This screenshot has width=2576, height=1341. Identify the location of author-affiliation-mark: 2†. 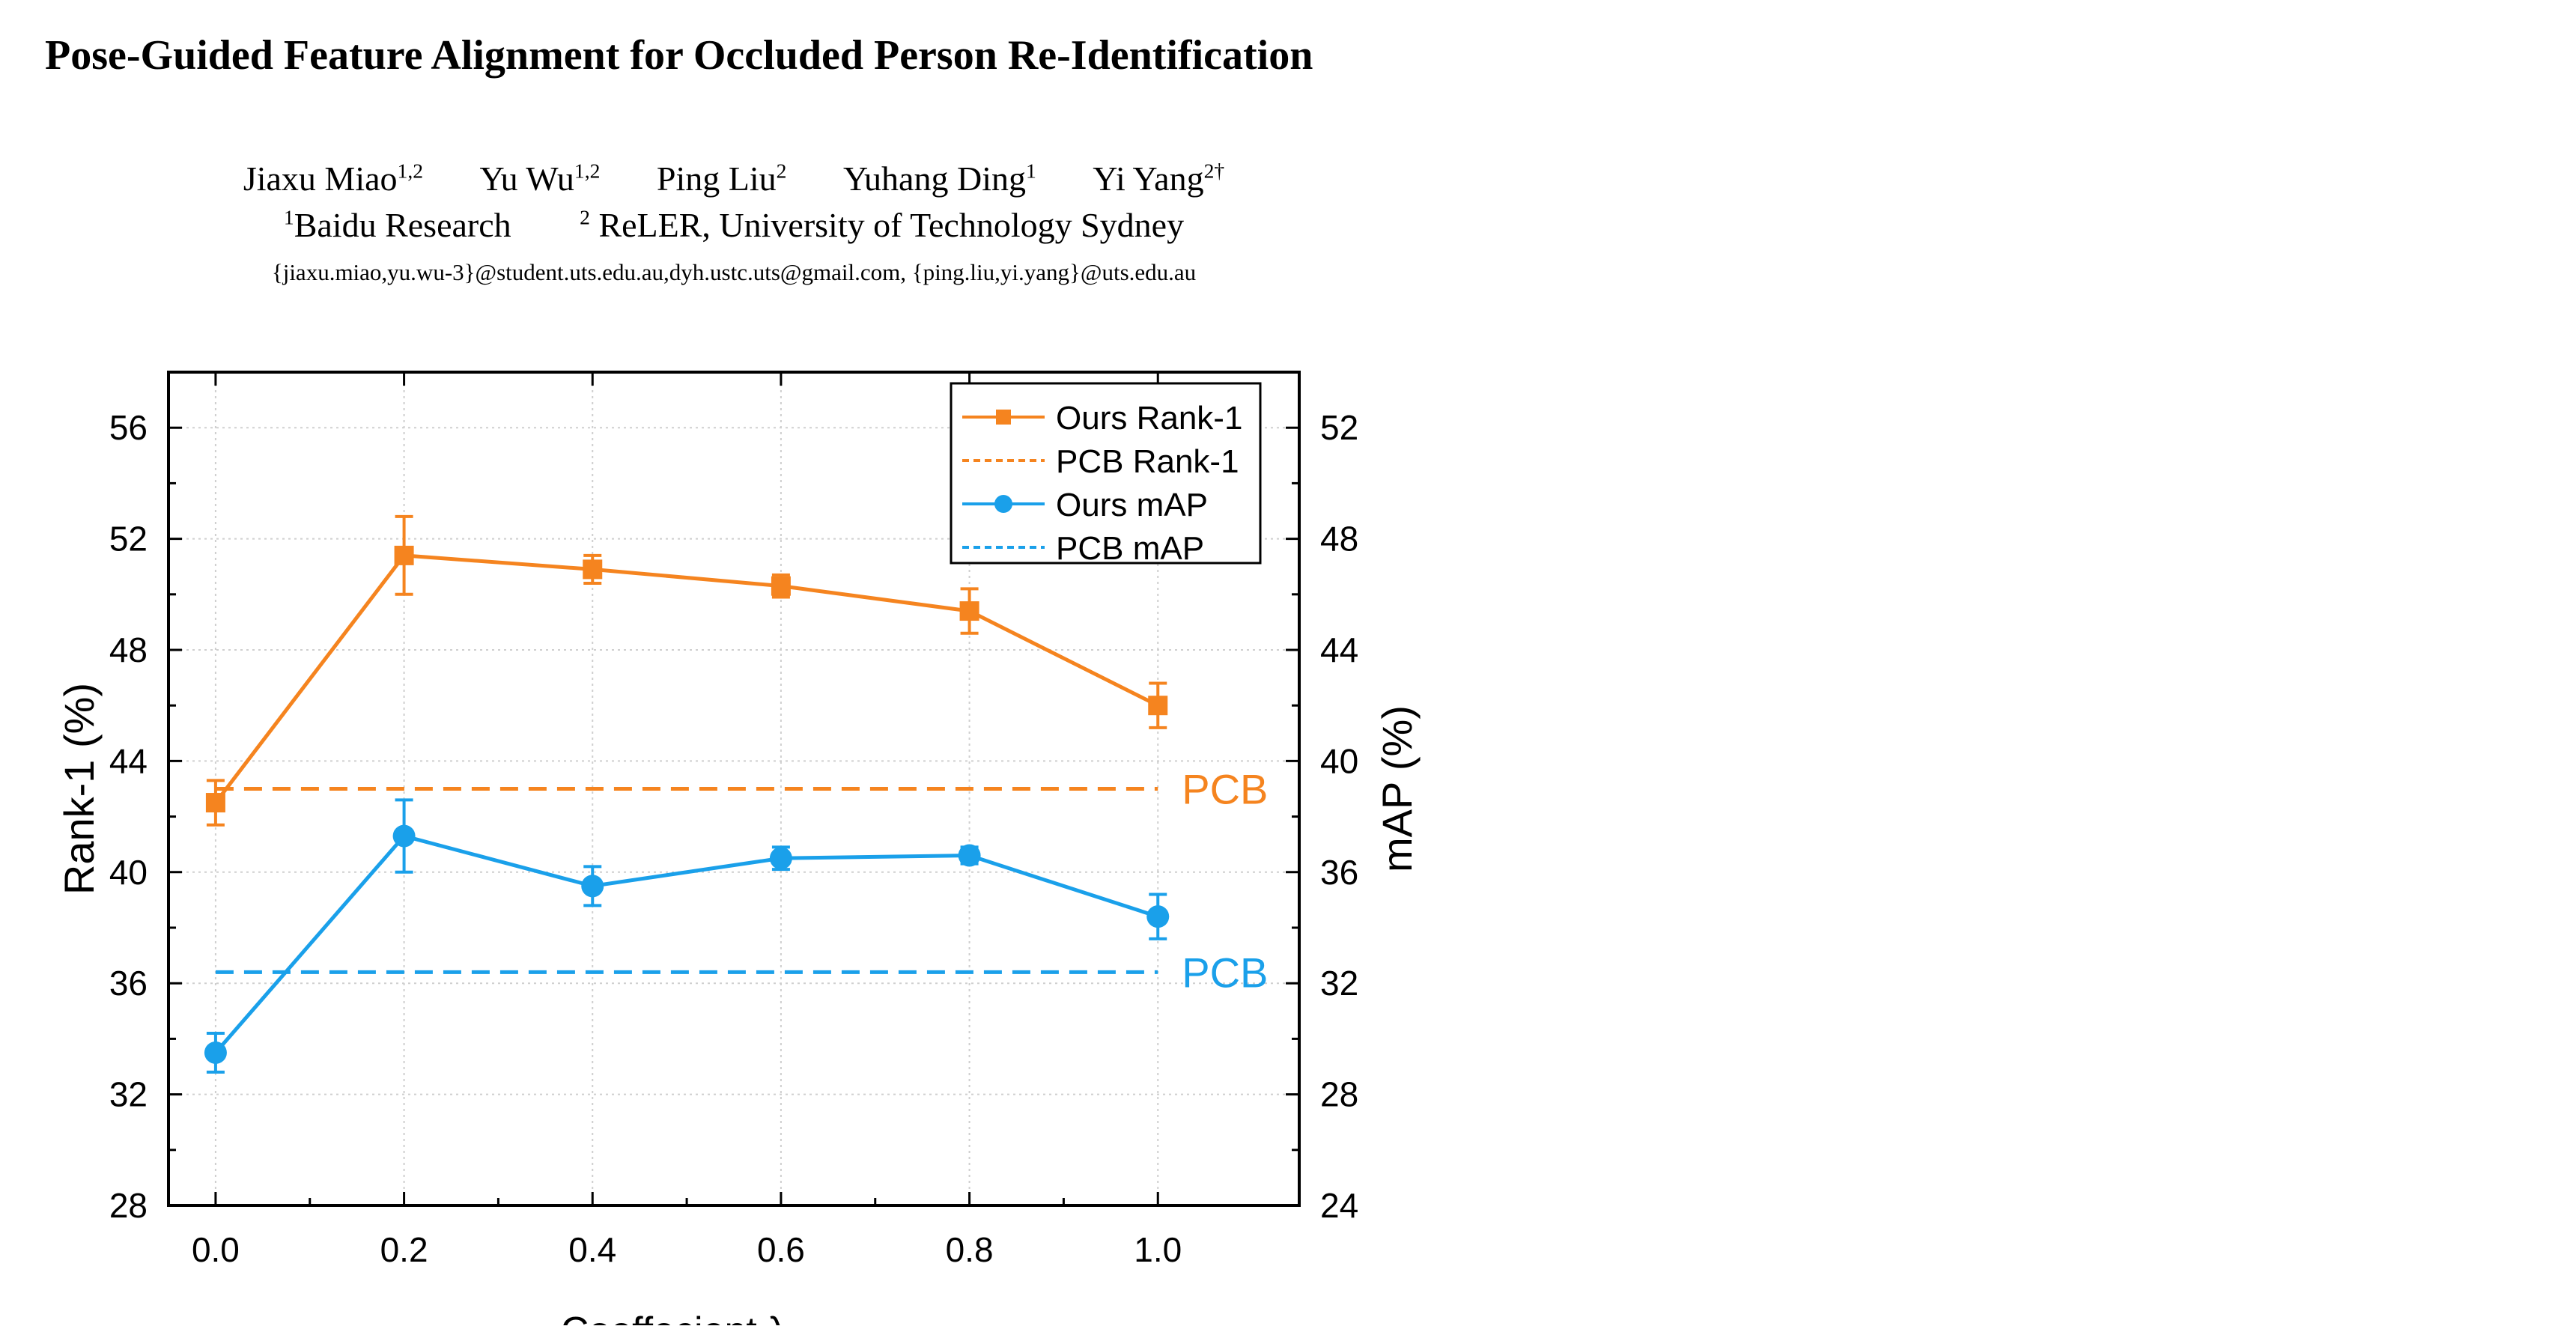
(1214, 171).